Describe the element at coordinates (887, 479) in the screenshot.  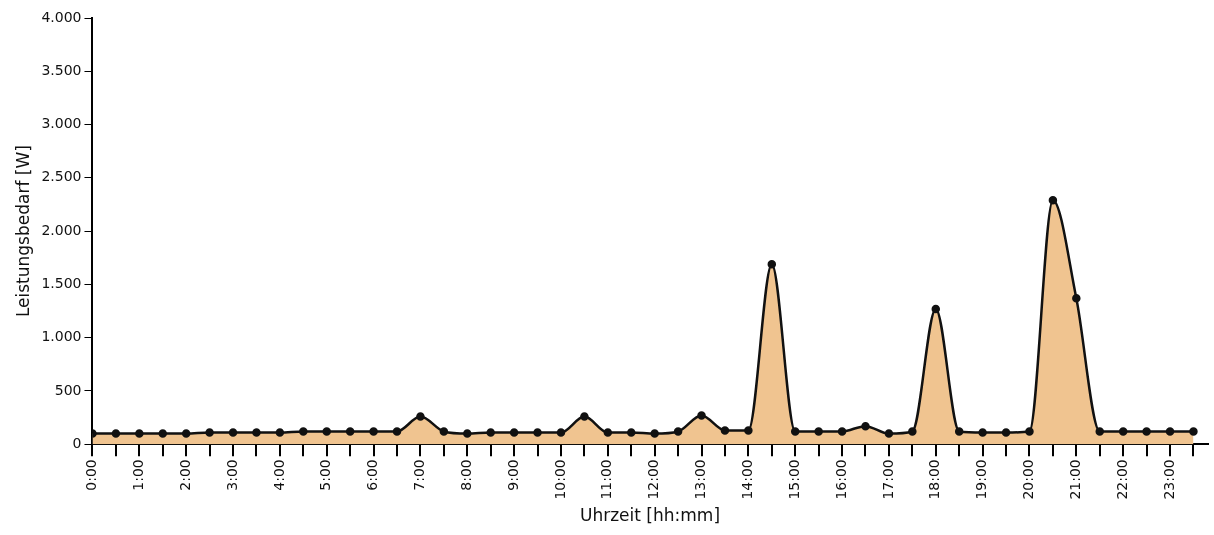
I see `x-tick-label: 17:00` at that location.